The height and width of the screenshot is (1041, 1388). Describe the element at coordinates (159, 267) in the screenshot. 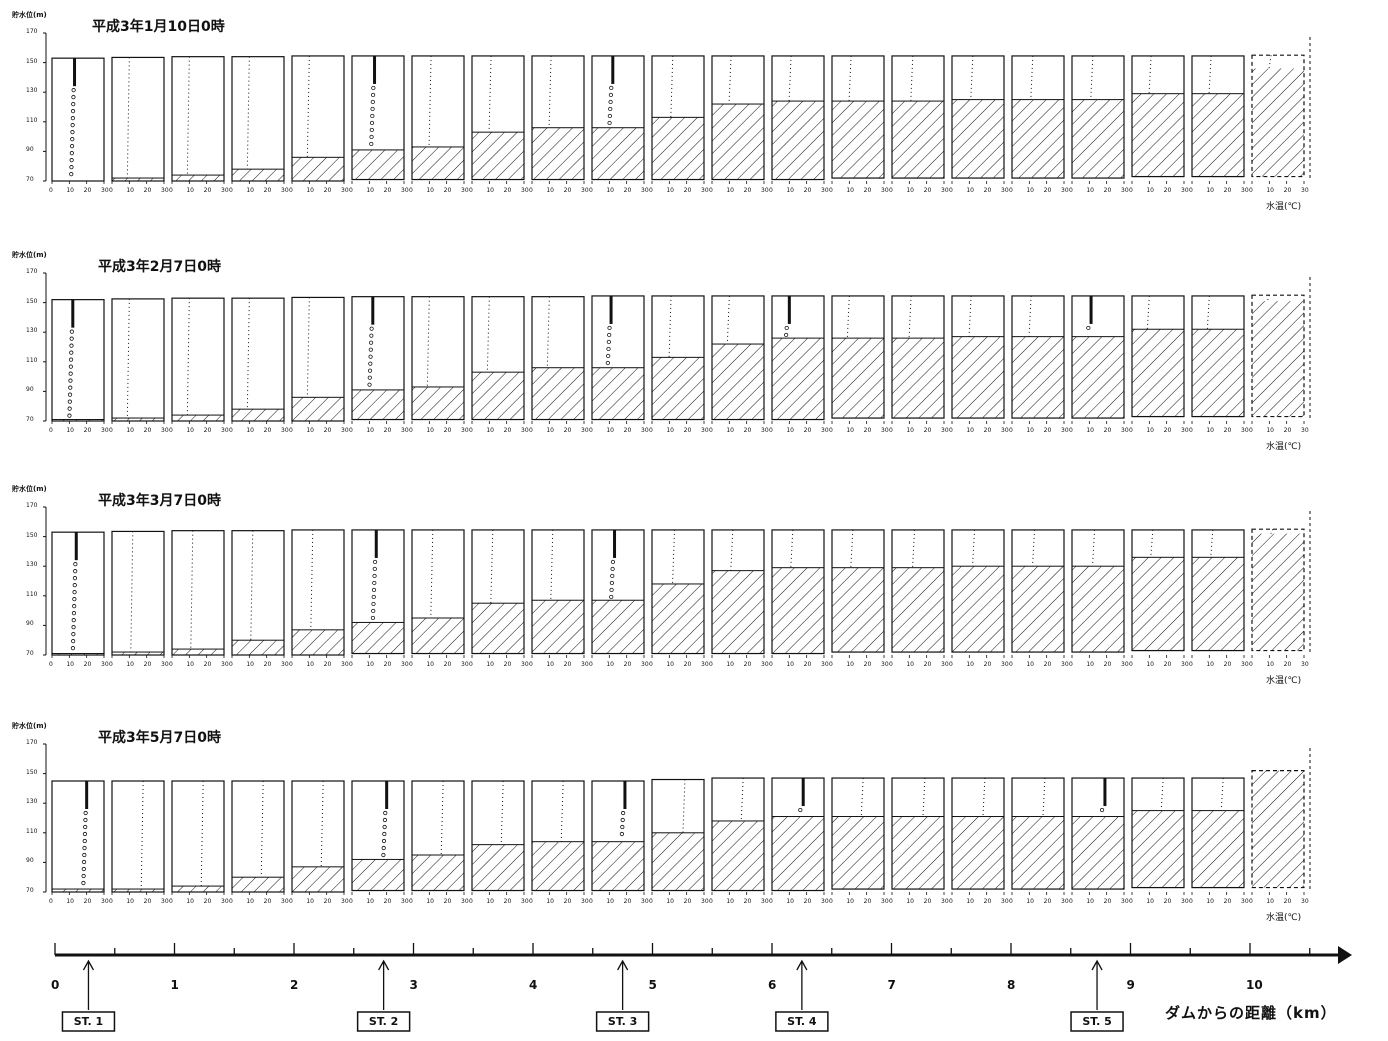

I see `panel-title: 平成3年2月7日0時` at that location.